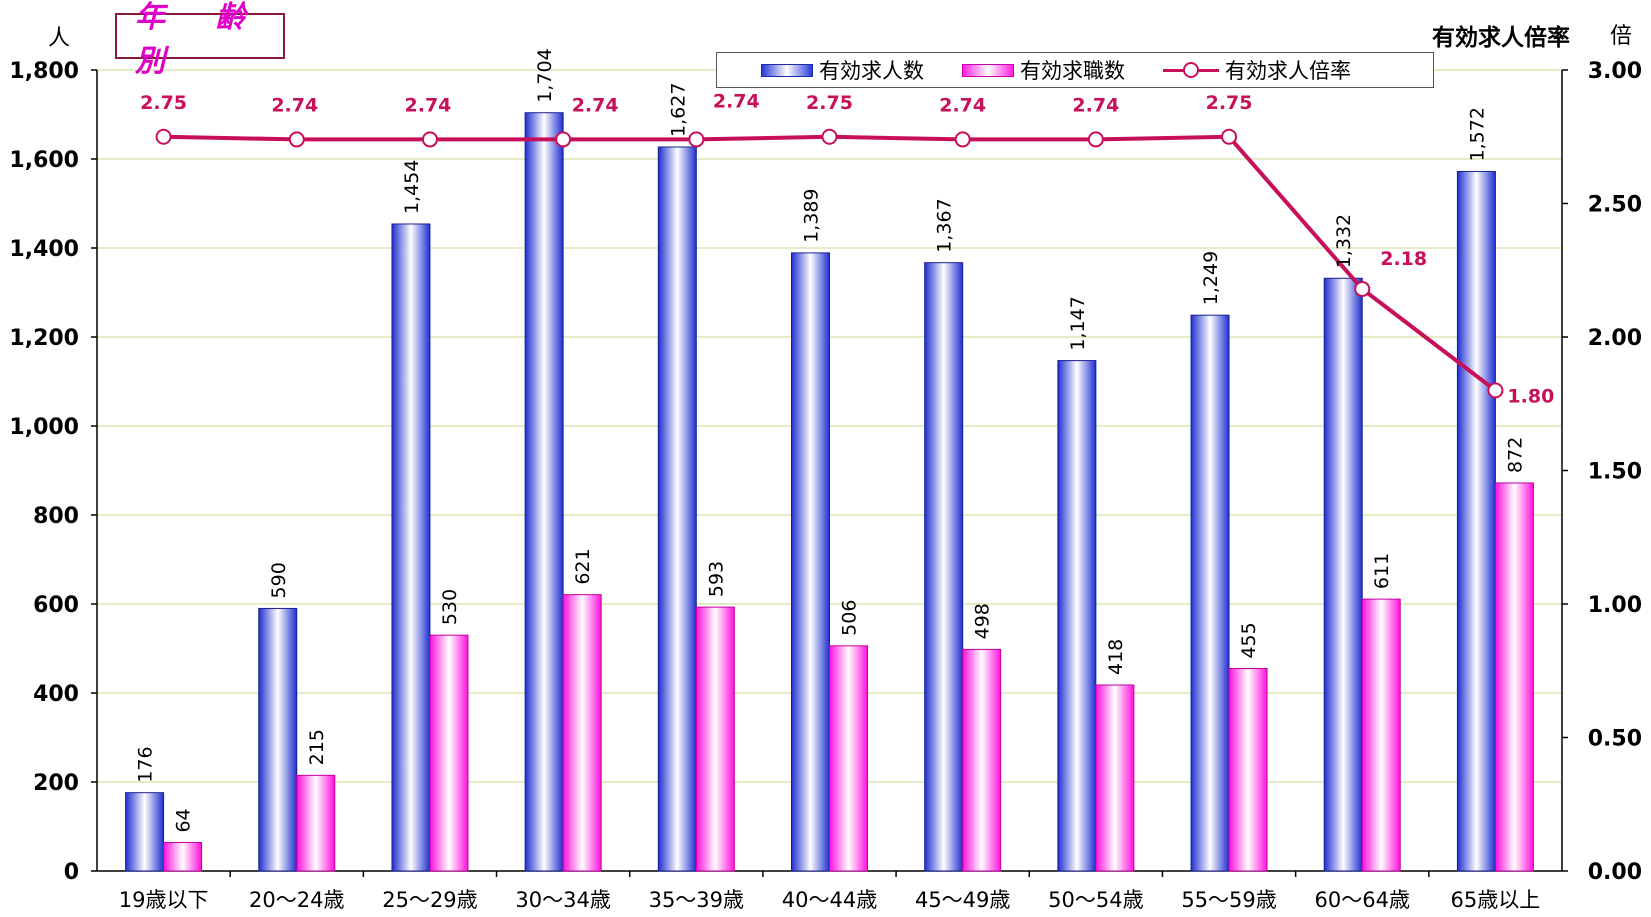 This screenshot has height=917, width=1651. Describe the element at coordinates (1095, 900) in the screenshot. I see `x-tick-label: 50～54歳` at that location.